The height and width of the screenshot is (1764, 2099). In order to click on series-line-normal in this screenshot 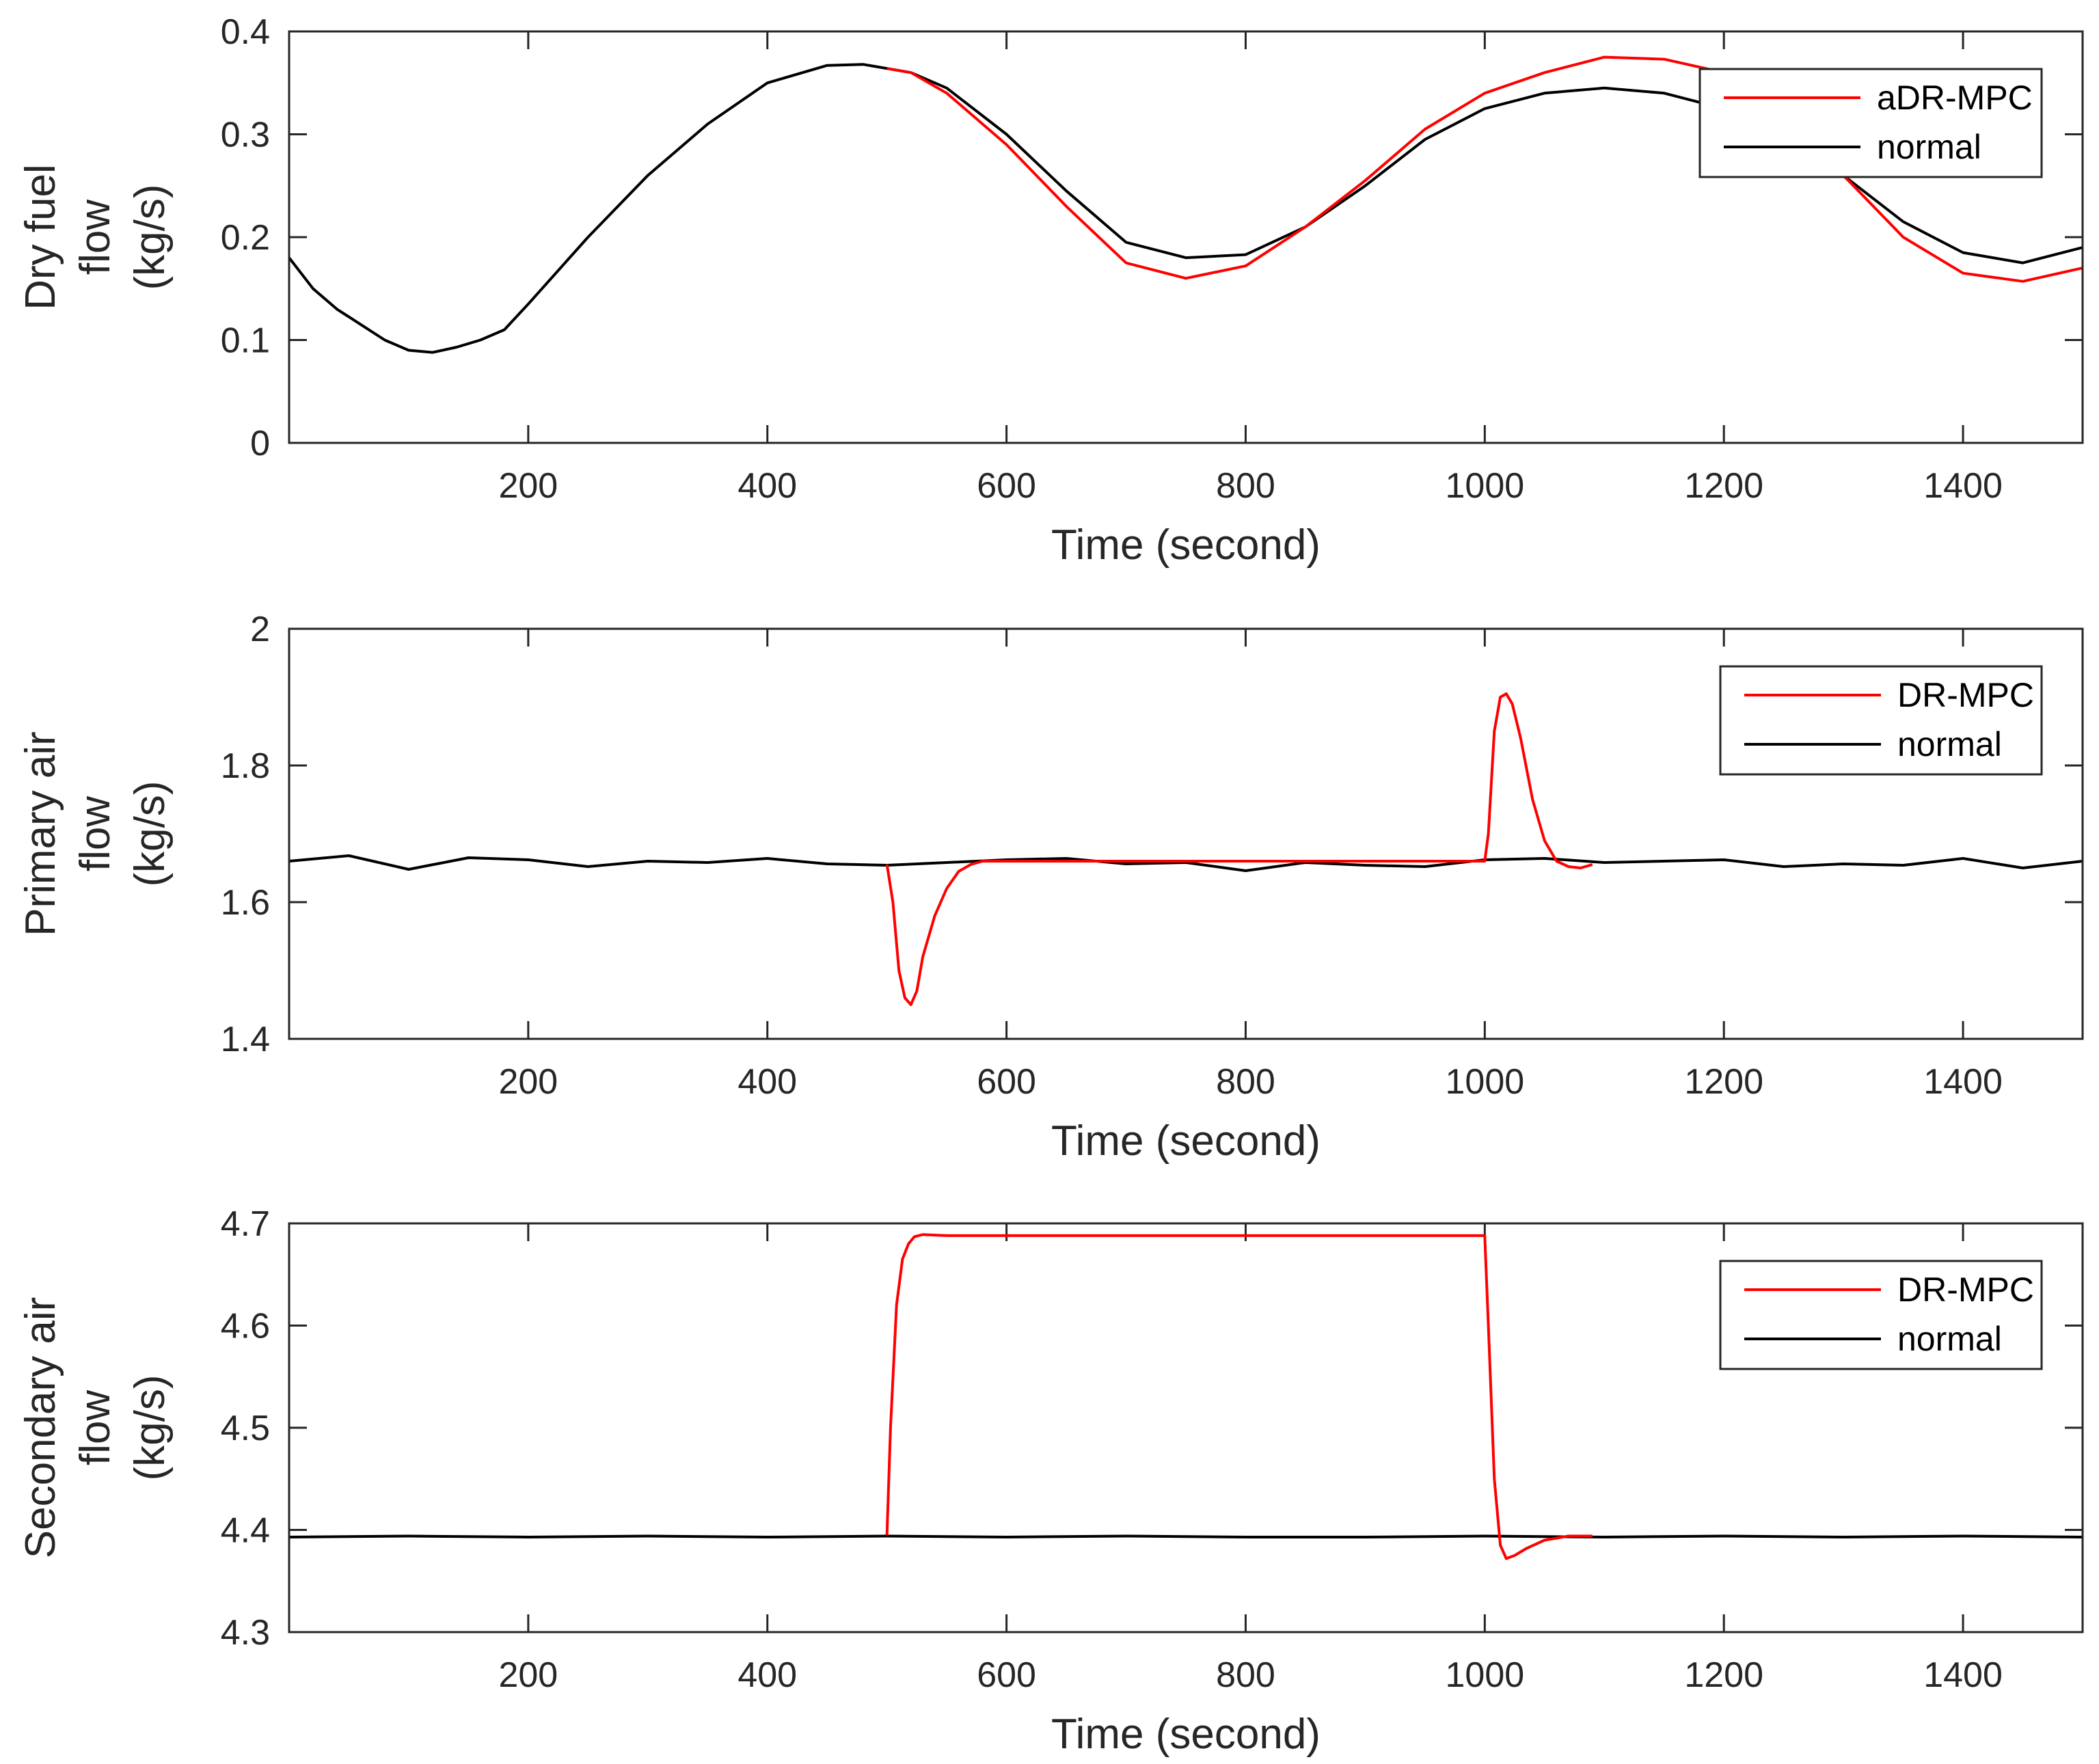, I will do `click(1185, 1536)`.